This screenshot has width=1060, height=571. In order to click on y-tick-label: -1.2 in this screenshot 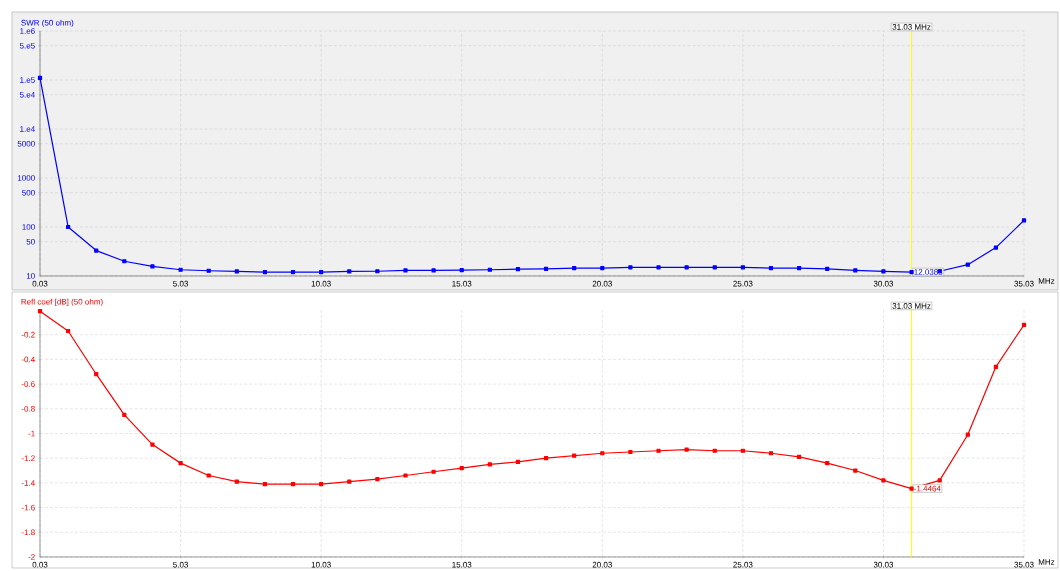, I will do `click(28, 458)`.